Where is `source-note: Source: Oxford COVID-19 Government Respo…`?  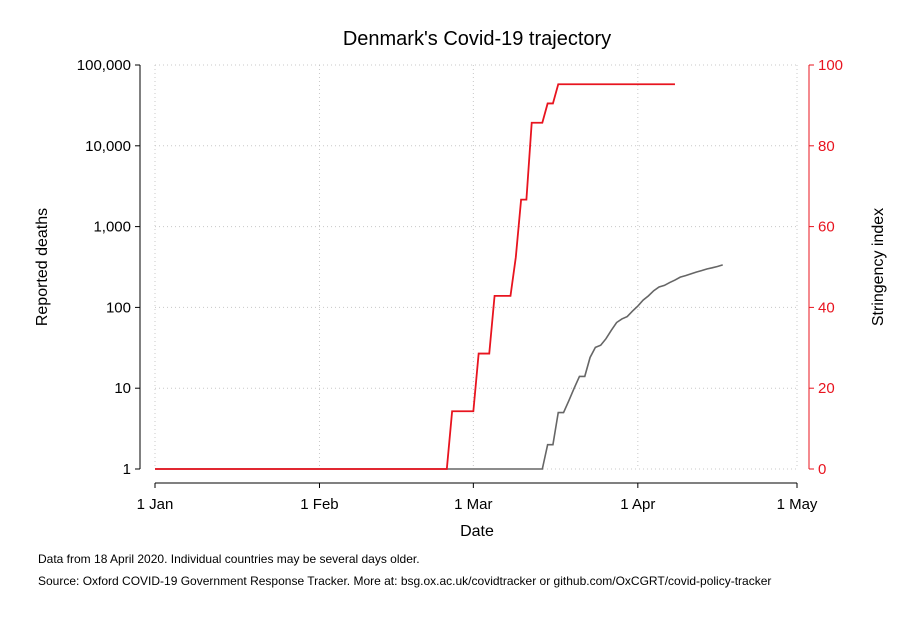 source-note: Source: Oxford COVID-19 Government Respo… is located at coordinates (405, 581).